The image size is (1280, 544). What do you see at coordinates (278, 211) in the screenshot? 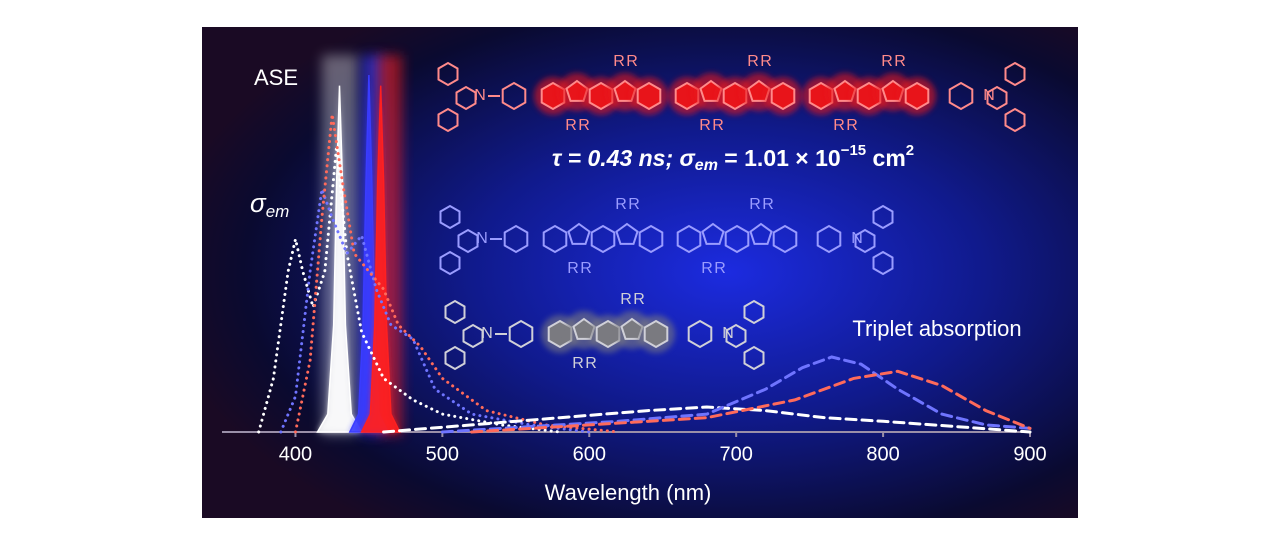
I see `sigma-subscript: em` at bounding box center [278, 211].